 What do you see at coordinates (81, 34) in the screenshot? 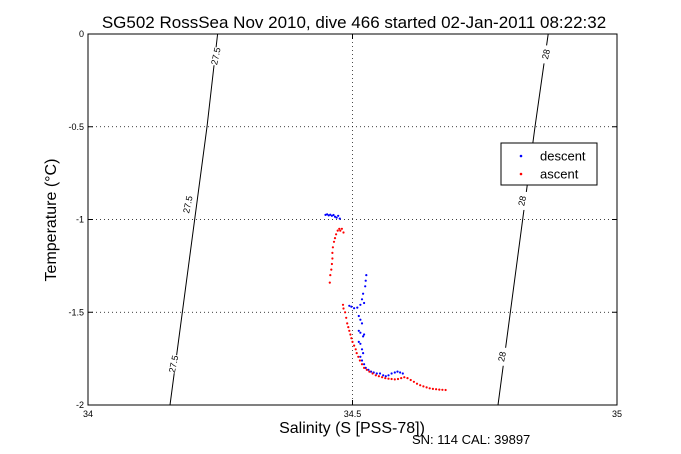
I see `y-tick-label: 0` at bounding box center [81, 34].